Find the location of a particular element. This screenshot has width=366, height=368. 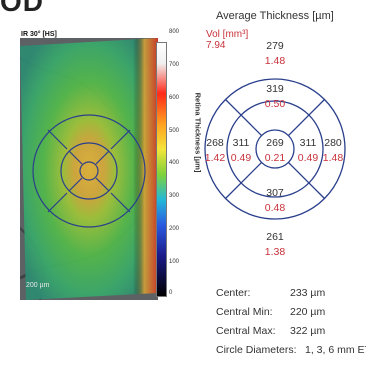

outer-temporal-volume: 1.42 is located at coordinates (215, 158).